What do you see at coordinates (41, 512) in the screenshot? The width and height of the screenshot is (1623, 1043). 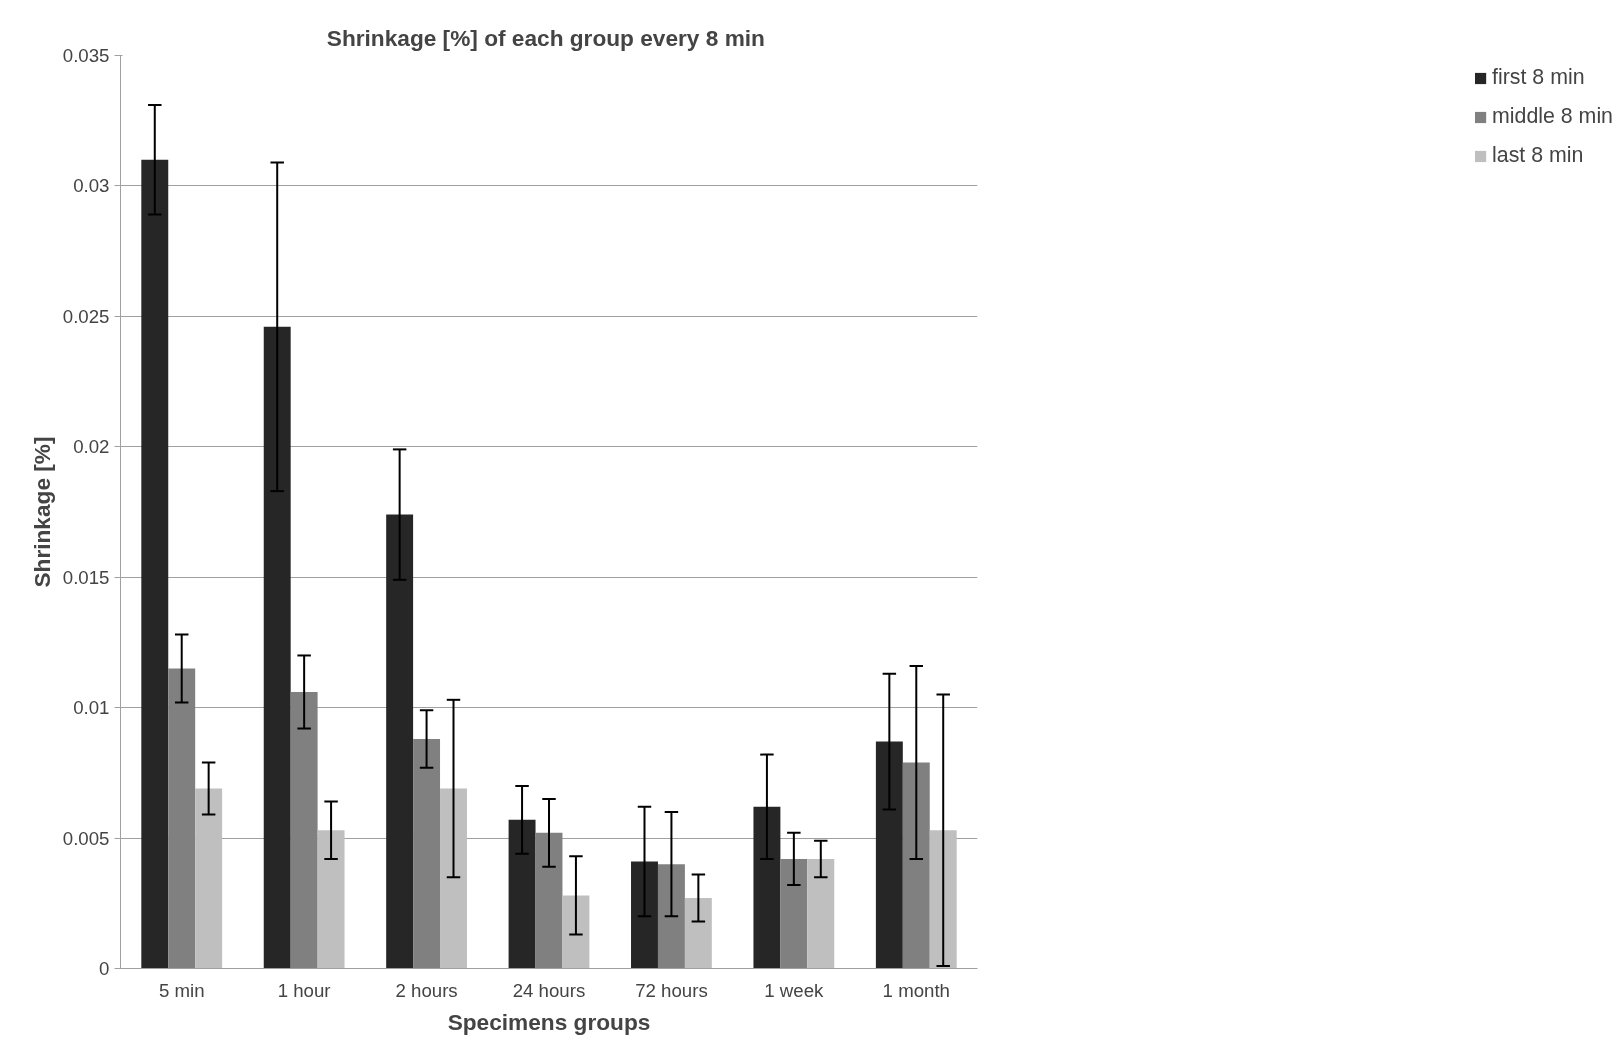 I see `y-axis-title: Shrinkage [%]` at bounding box center [41, 512].